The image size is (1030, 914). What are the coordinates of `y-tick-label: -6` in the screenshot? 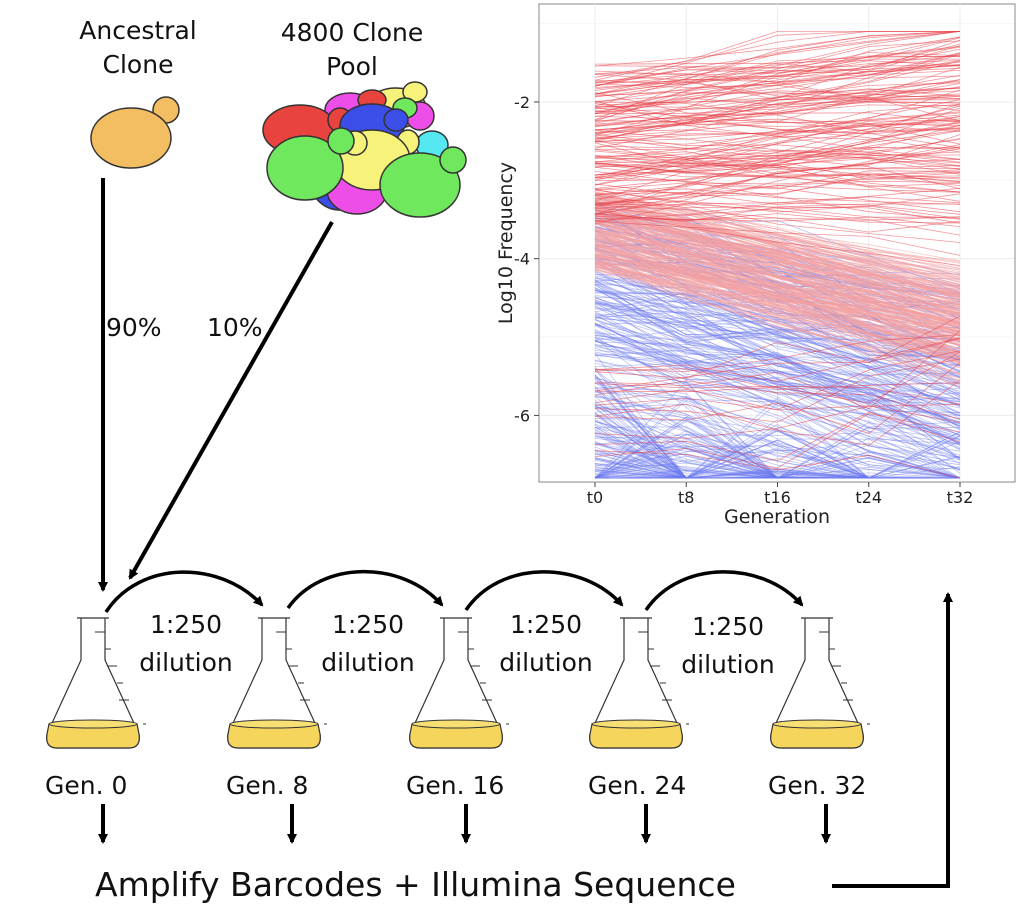 It's located at (522, 415).